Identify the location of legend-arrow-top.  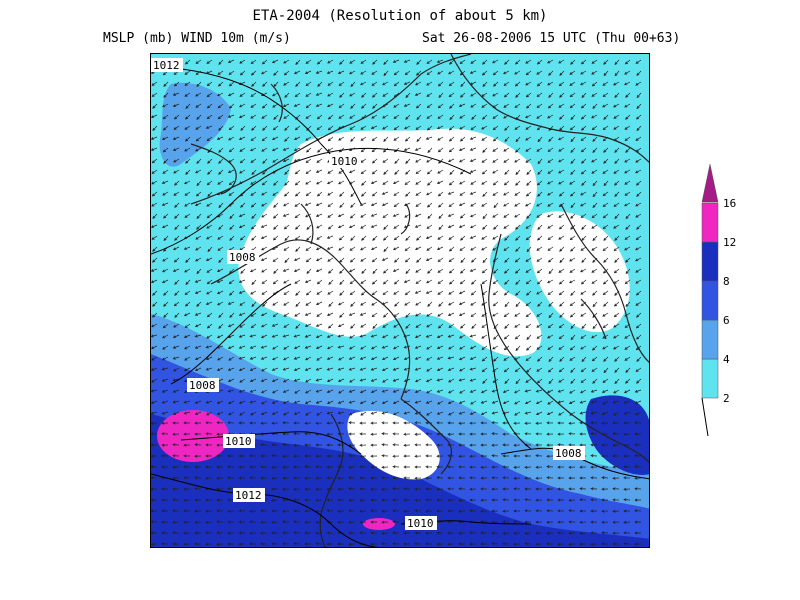
(710, 183).